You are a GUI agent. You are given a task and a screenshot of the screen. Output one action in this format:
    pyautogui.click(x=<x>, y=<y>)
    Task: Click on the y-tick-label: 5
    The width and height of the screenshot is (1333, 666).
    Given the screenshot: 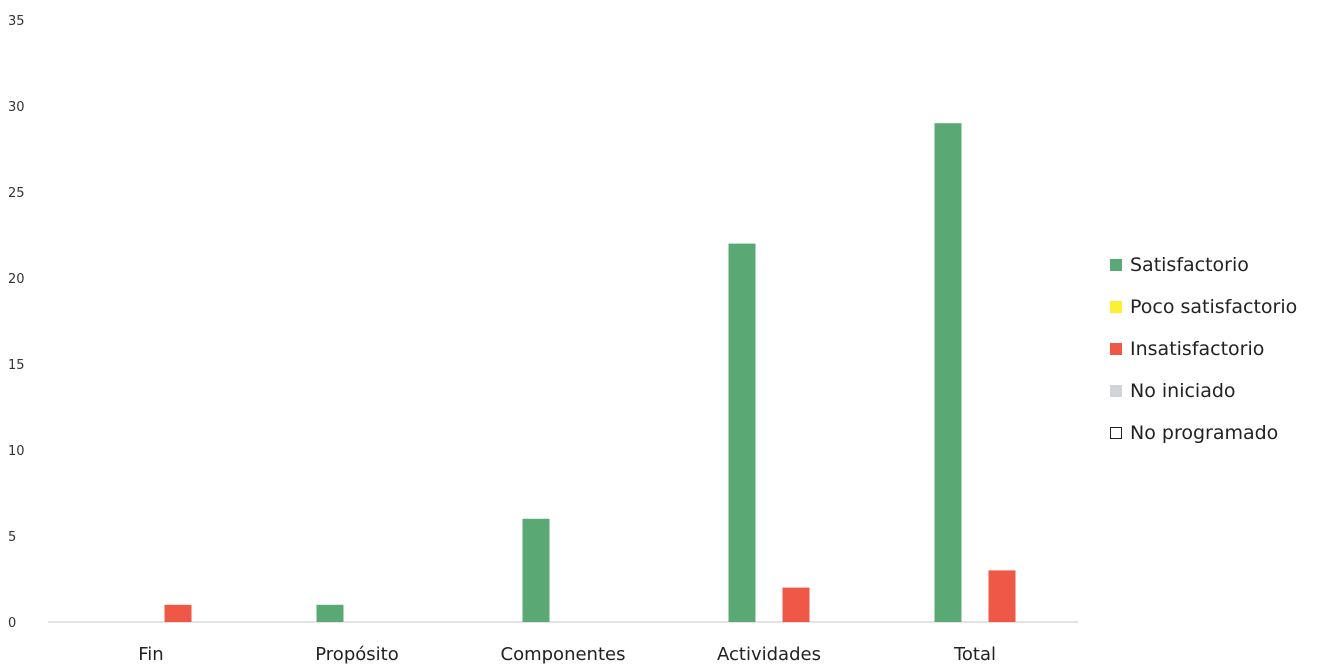 What is the action you would take?
    pyautogui.click(x=12, y=537)
    